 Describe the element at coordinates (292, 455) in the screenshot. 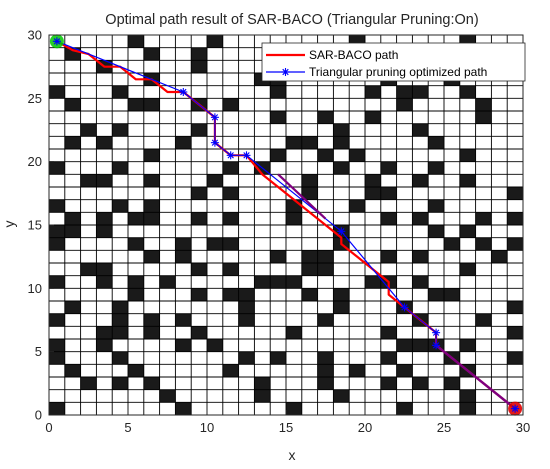

I see `x-axis-label: x` at that location.